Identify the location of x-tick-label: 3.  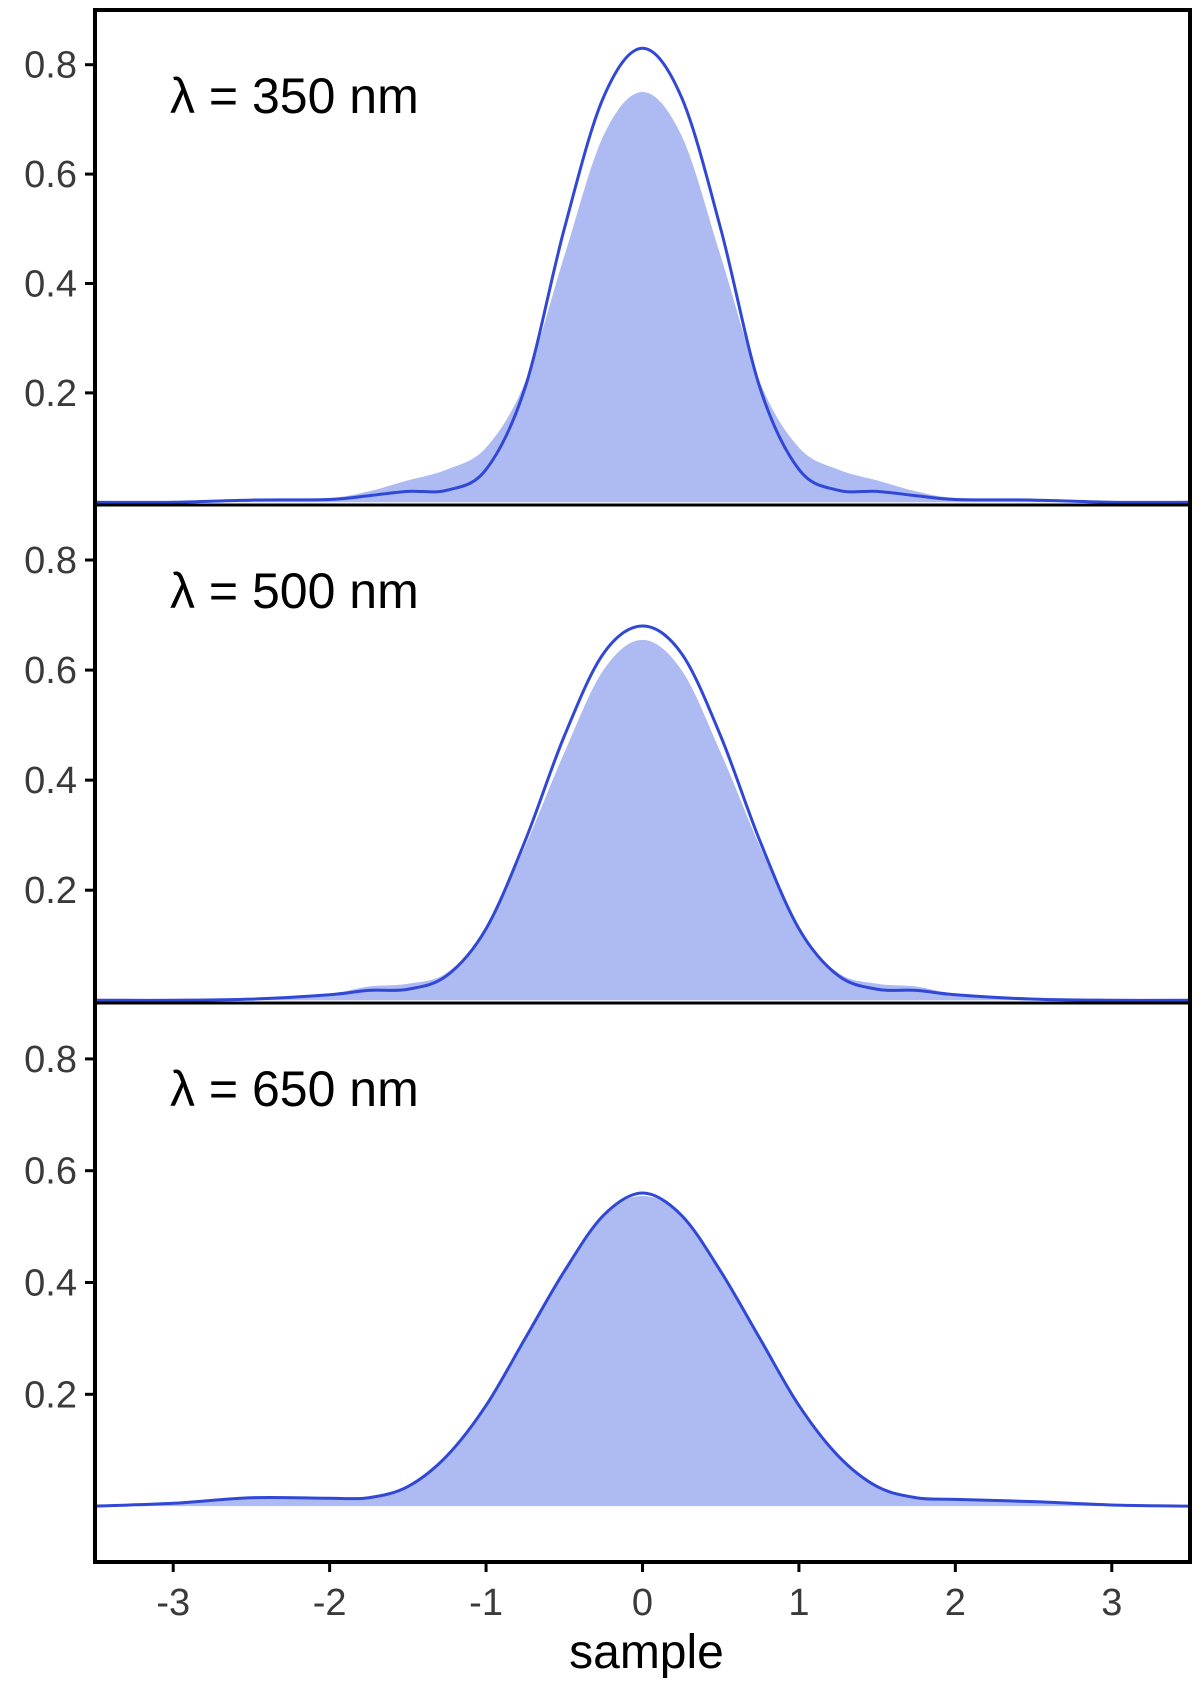
(1111, 1603).